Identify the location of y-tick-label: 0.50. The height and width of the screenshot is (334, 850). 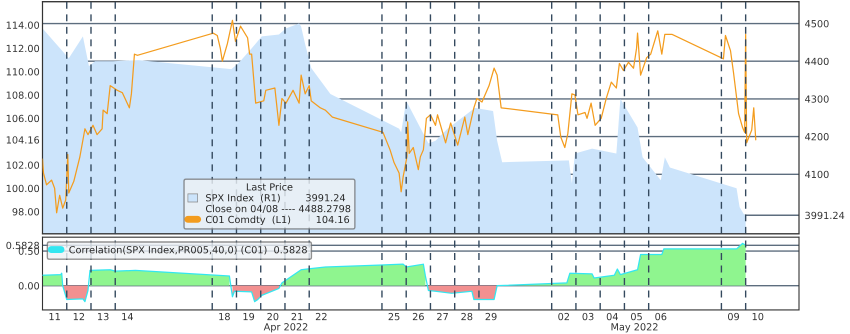
(29, 251).